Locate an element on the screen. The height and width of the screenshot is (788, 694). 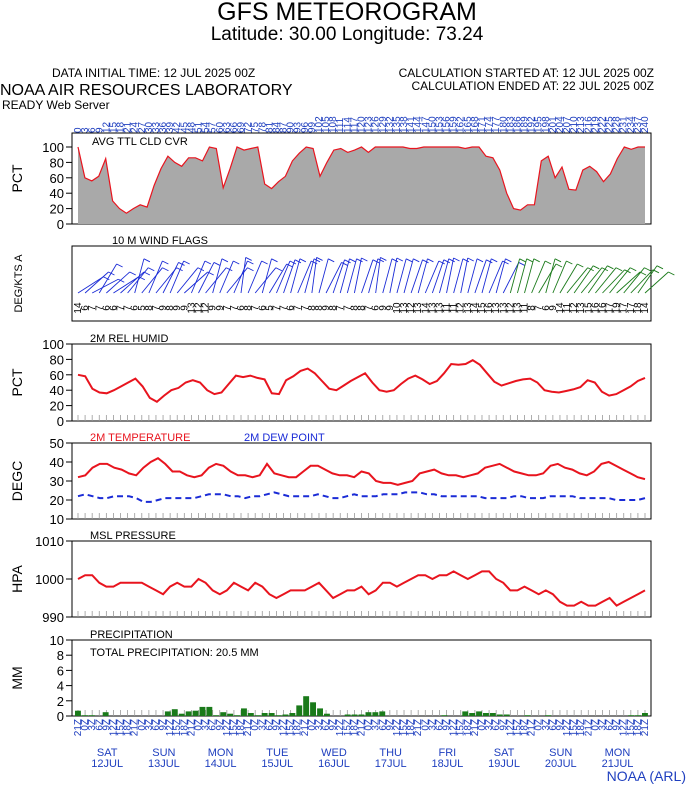
forecast-hour-label: 201 is located at coordinates (553, 124).